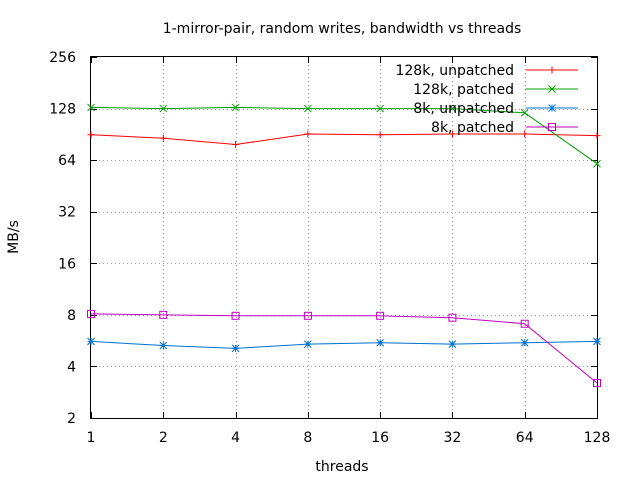 Image resolution: width=640 pixels, height=480 pixels. I want to click on y-tick-label: 256, so click(62, 58).